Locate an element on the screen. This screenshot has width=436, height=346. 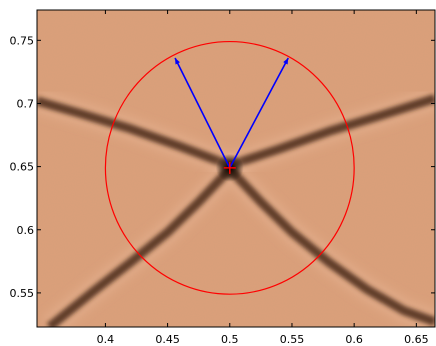
x-tick-label: 0.6 is located at coordinates (354, 339).